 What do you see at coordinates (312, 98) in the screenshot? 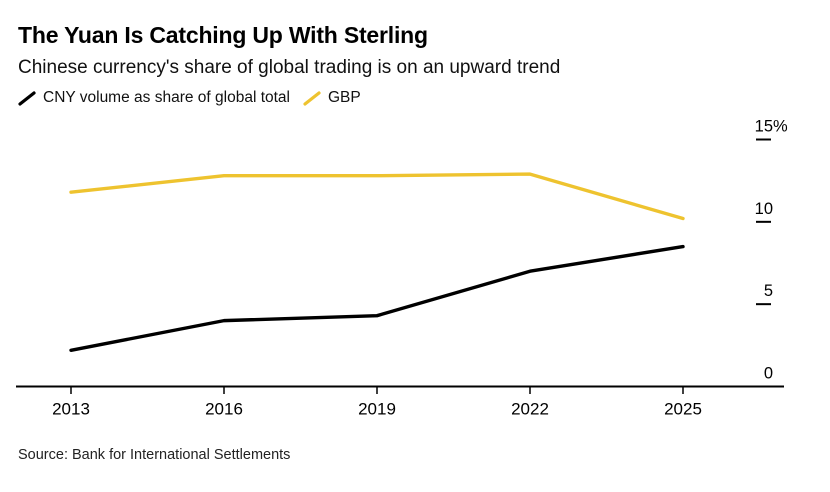
I see `gbp-line-swatch-icon` at bounding box center [312, 98].